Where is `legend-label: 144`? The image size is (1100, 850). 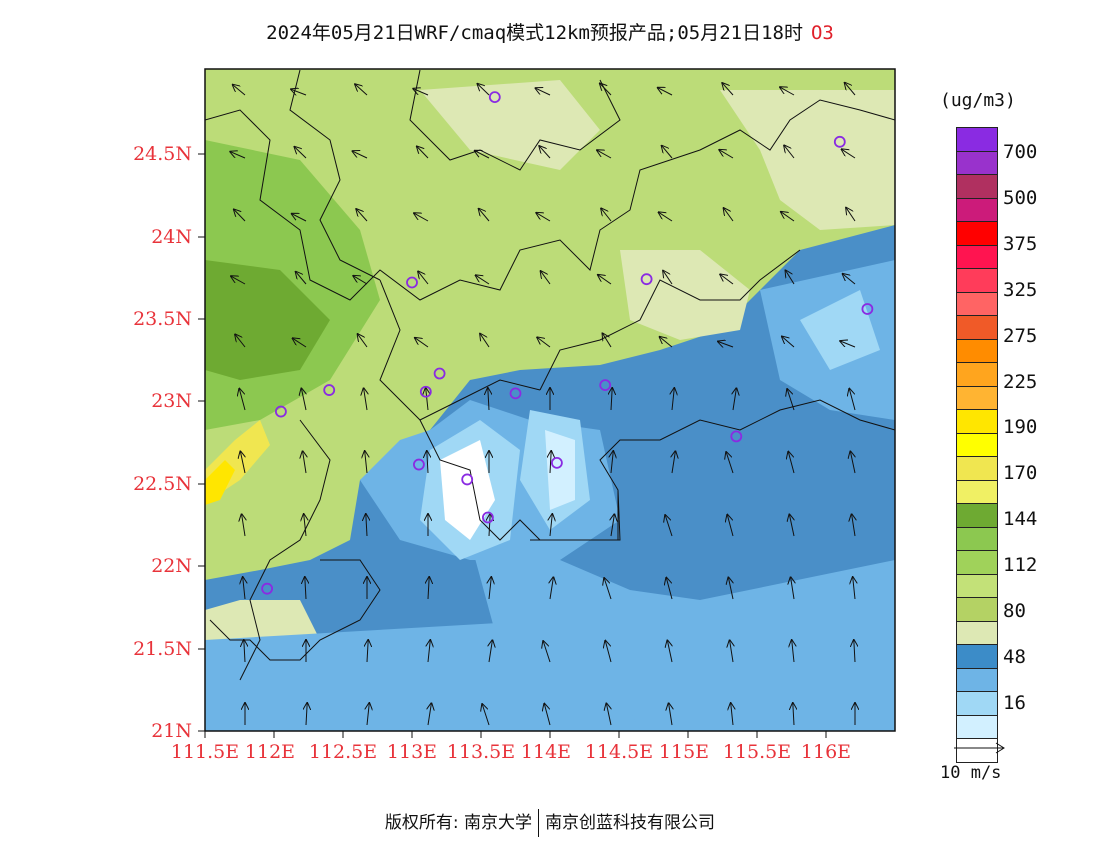
legend-label: 144 is located at coordinates (1020, 519).